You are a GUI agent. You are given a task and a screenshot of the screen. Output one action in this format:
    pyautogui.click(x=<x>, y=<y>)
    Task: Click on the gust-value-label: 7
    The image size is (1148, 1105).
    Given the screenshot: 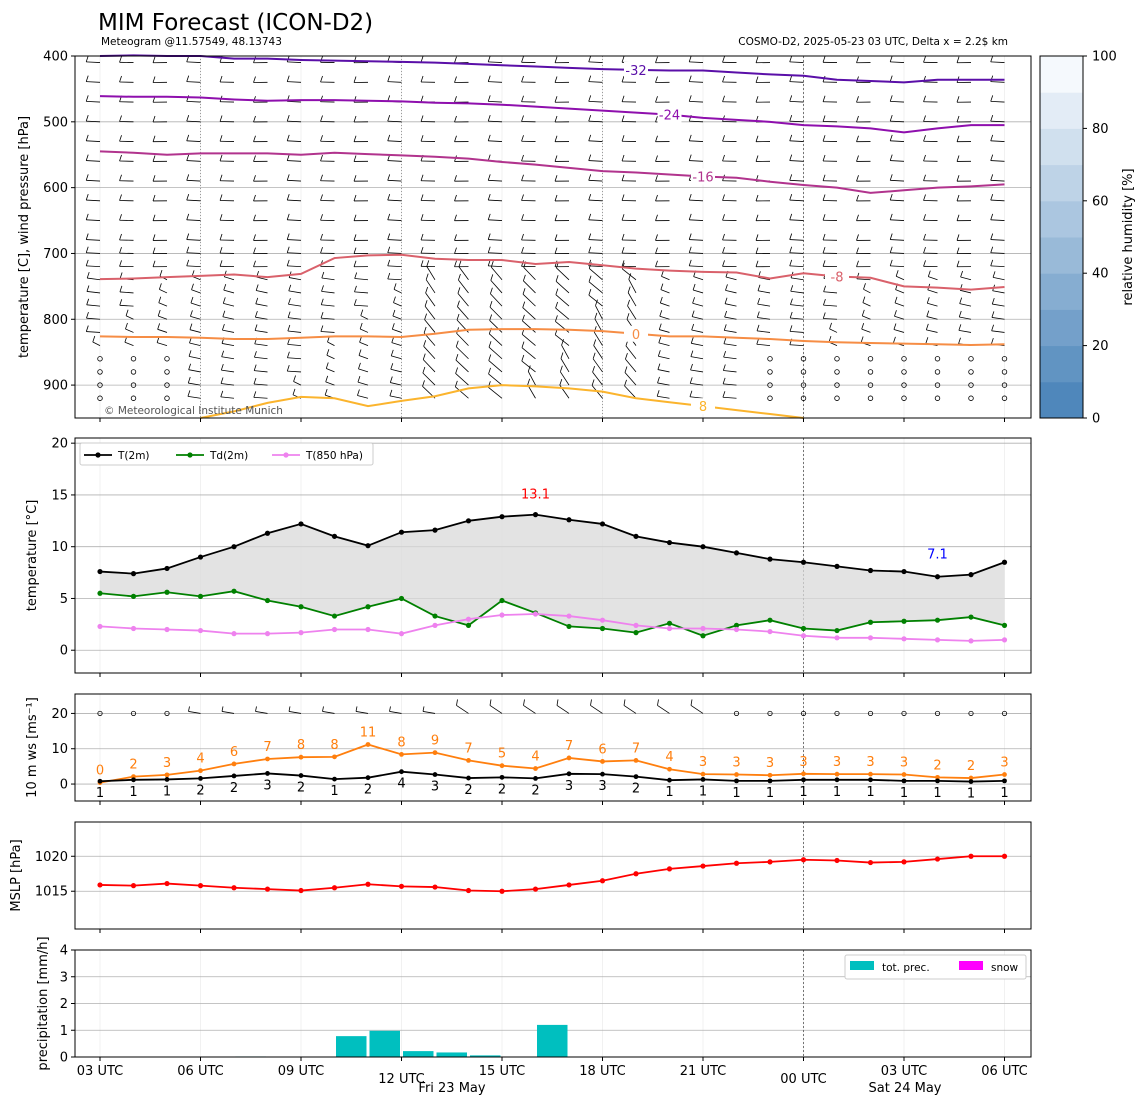 What is the action you would take?
    pyautogui.click(x=636, y=748)
    